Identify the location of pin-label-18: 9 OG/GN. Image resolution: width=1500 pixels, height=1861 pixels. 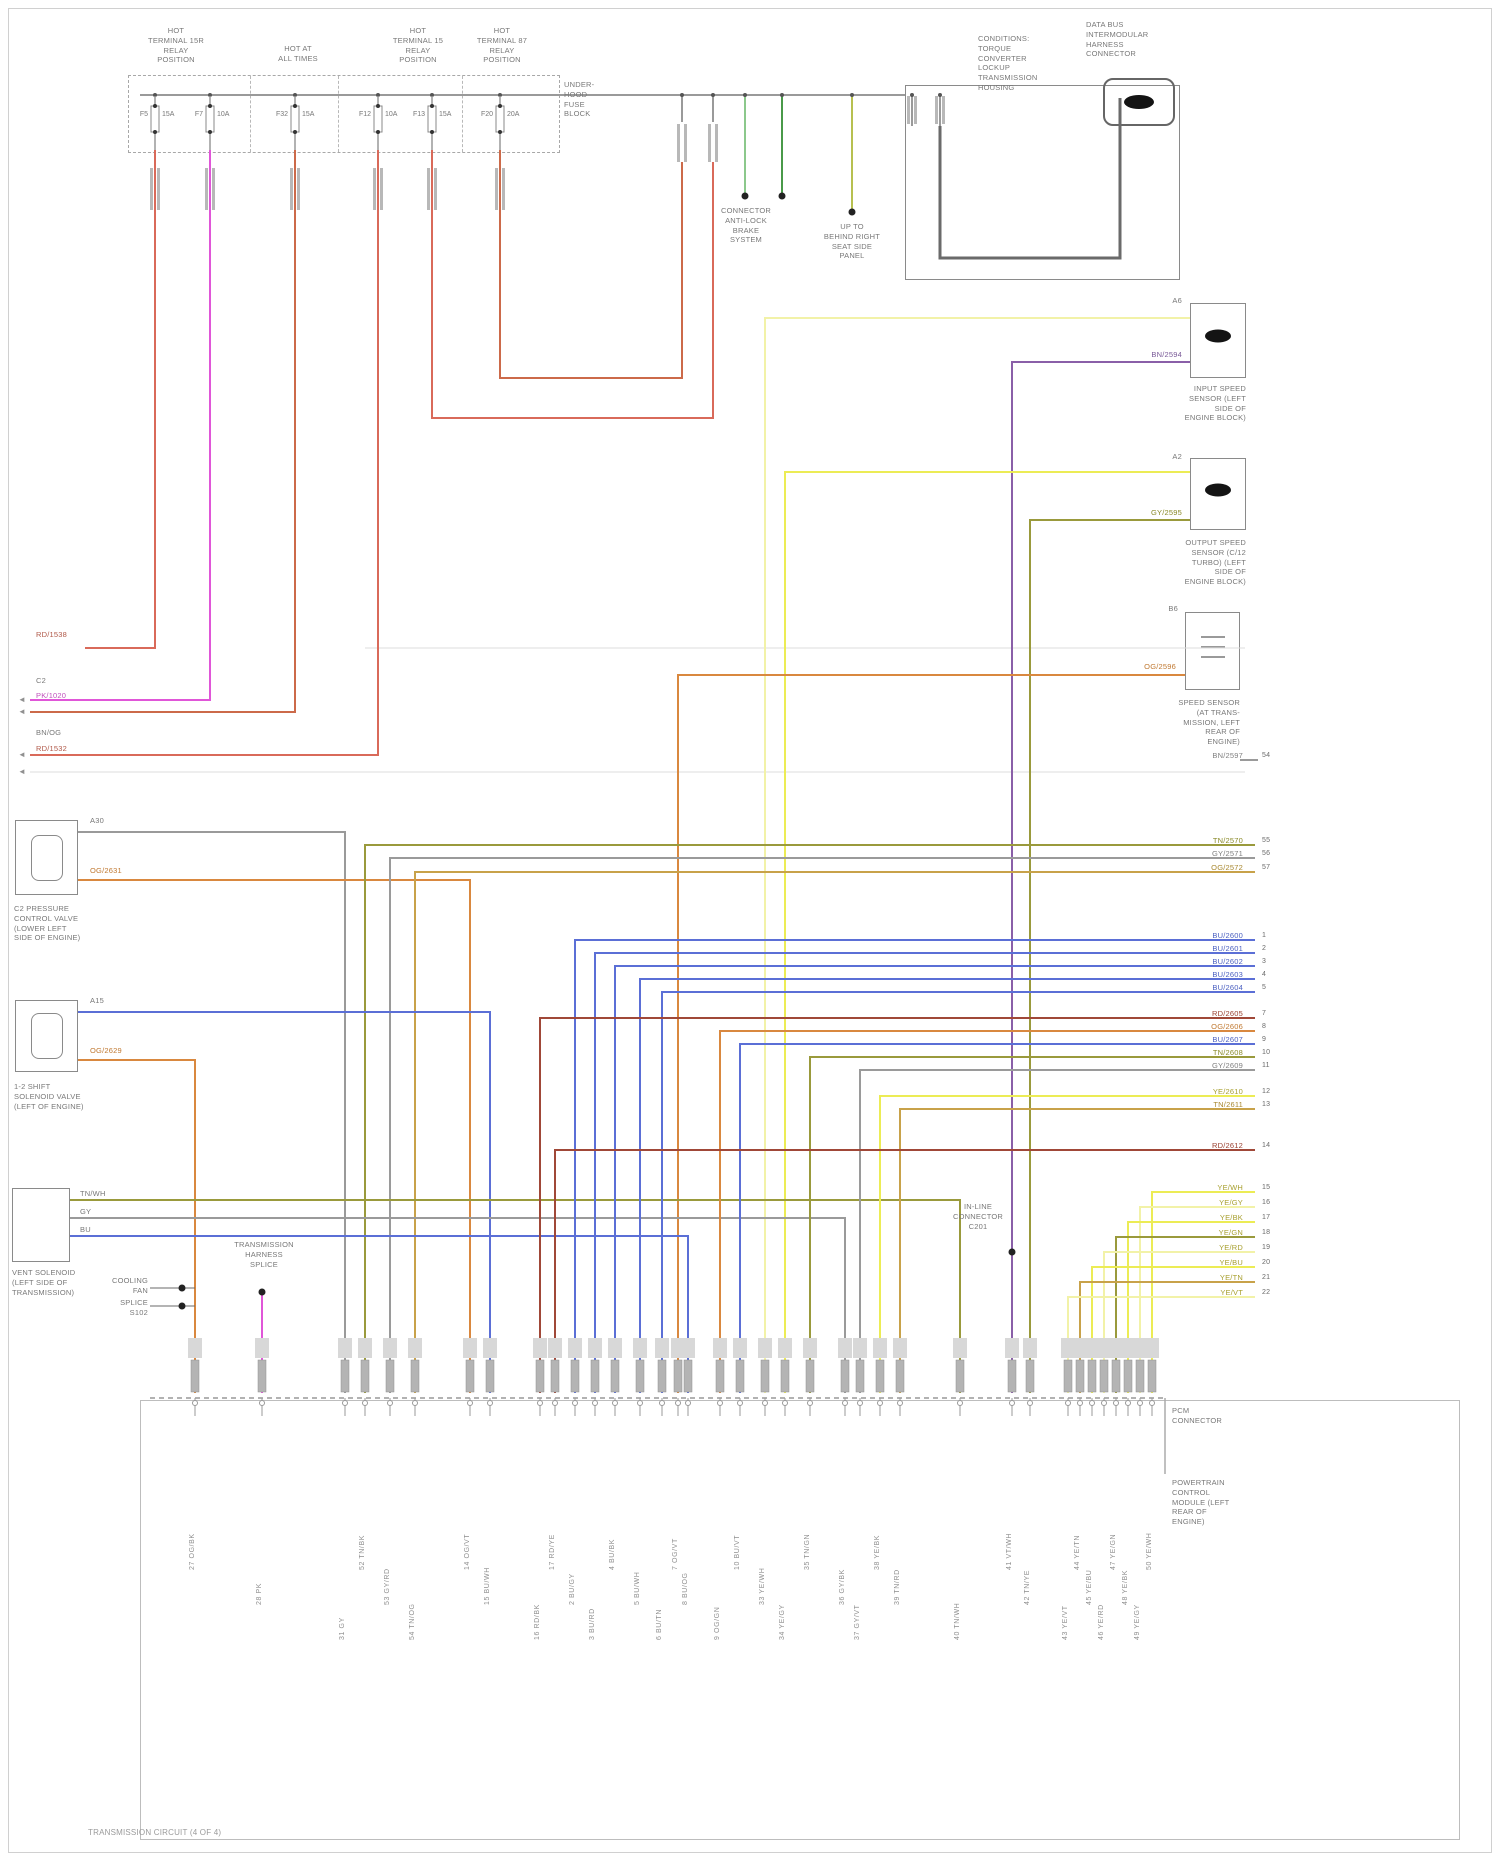
(717, 1623).